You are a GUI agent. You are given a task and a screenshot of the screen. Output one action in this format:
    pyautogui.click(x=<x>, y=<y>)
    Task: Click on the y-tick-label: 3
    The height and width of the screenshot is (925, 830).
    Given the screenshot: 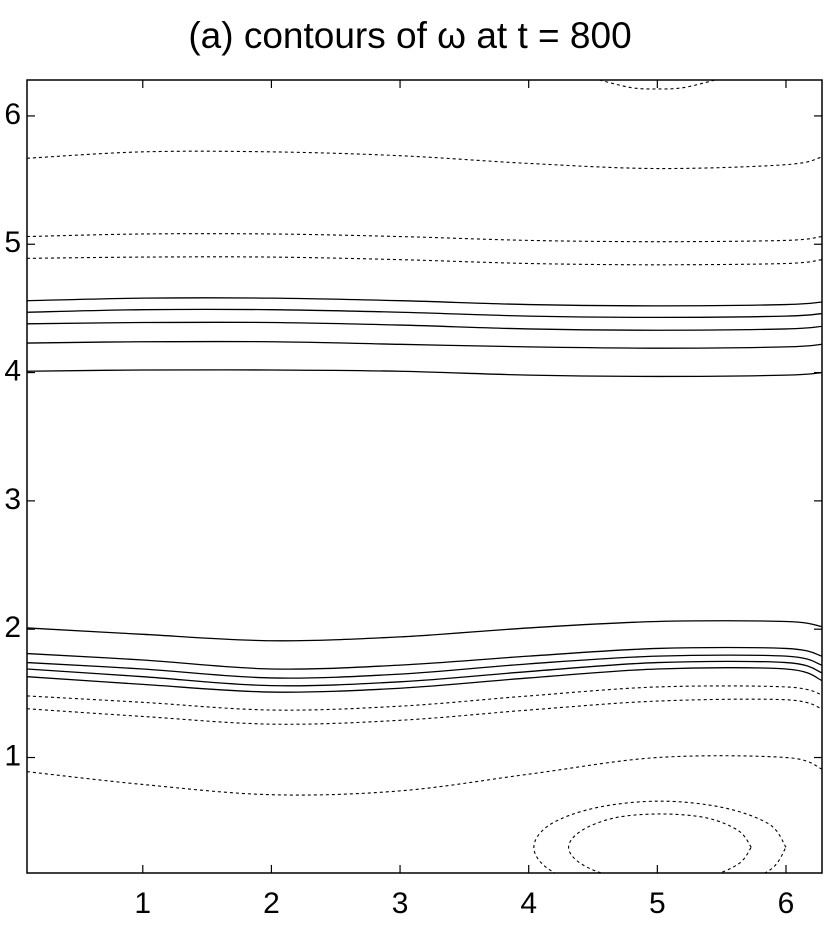 What is the action you would take?
    pyautogui.click(x=12, y=499)
    